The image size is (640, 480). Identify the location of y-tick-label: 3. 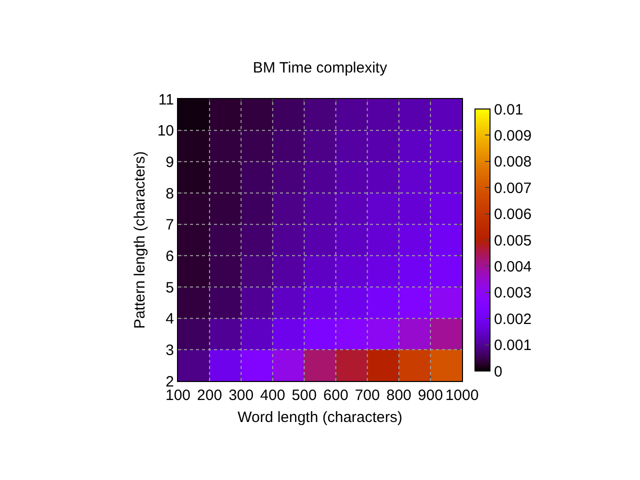
(170, 350).